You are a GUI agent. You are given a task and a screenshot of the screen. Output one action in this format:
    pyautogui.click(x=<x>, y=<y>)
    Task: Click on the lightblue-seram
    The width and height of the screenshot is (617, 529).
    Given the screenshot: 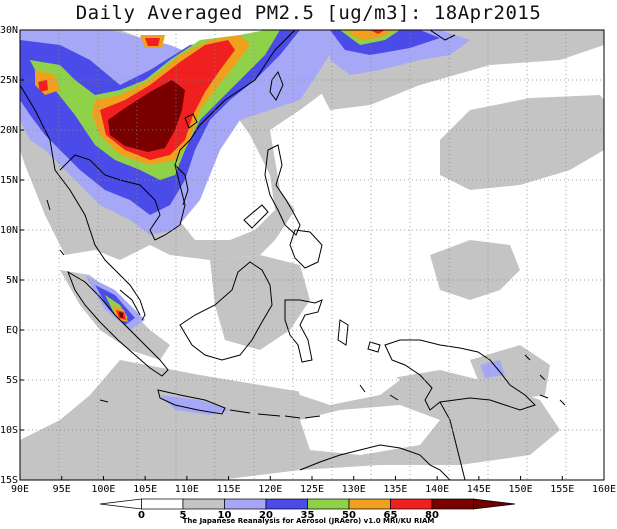 What is the action you would take?
    pyautogui.click(x=492, y=369)
    